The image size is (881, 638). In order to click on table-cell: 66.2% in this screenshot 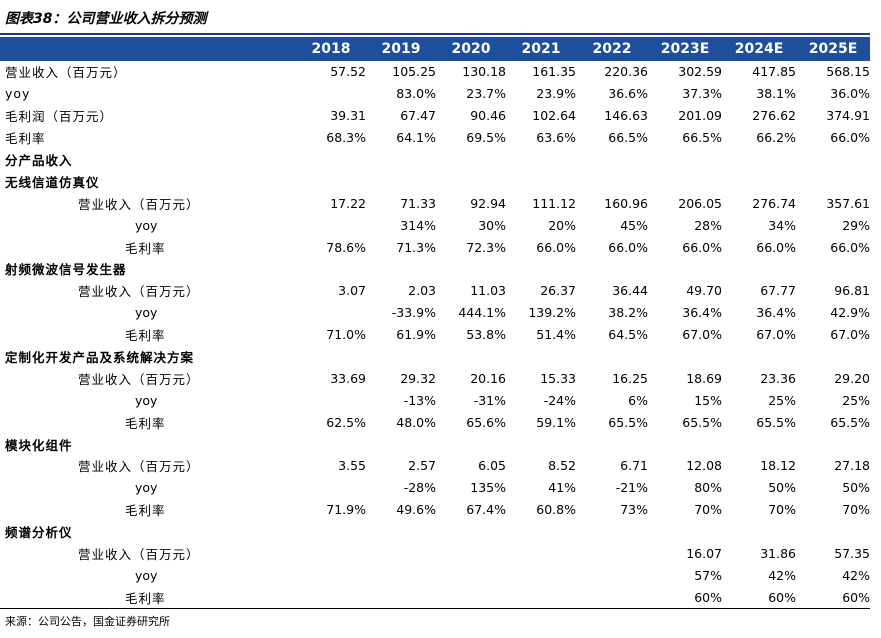, I will do `click(776, 138)`.